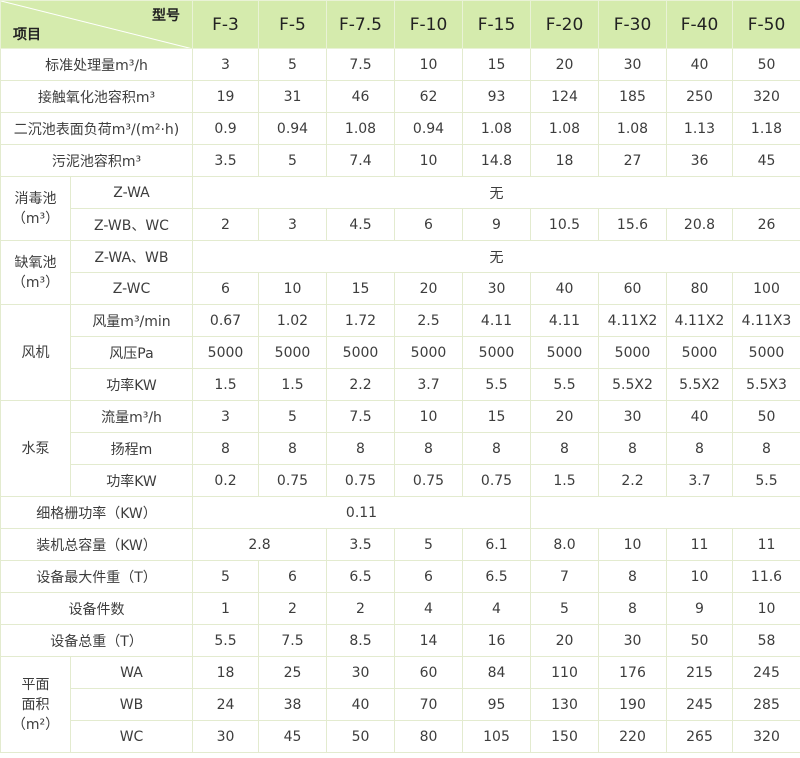  What do you see at coordinates (95, 24) in the screenshot?
I see `diagonal-divider` at bounding box center [95, 24].